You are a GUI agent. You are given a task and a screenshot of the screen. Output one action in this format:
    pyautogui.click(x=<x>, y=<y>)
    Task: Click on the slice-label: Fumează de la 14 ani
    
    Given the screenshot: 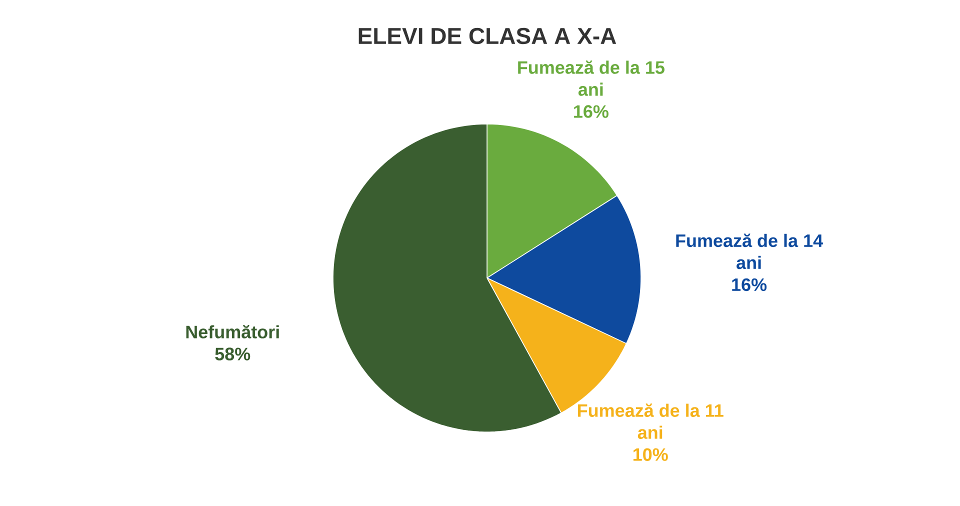 What is the action you would take?
    pyautogui.click(x=749, y=252)
    